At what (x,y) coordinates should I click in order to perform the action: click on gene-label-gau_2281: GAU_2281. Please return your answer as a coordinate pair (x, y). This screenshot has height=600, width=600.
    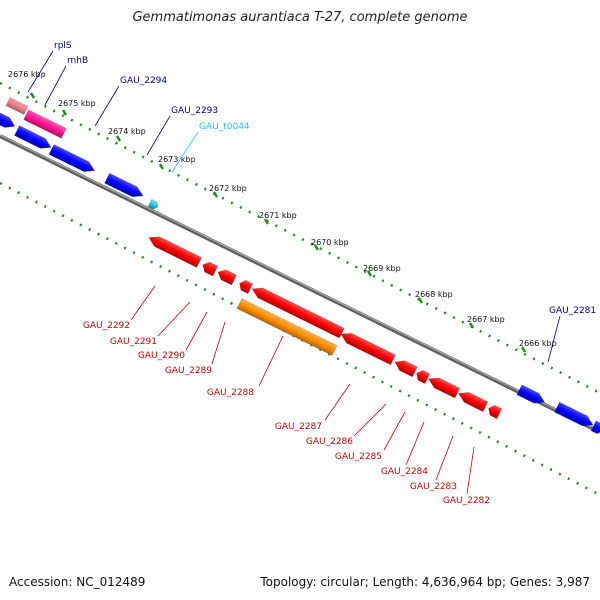
    Looking at the image, I should click on (572, 311).